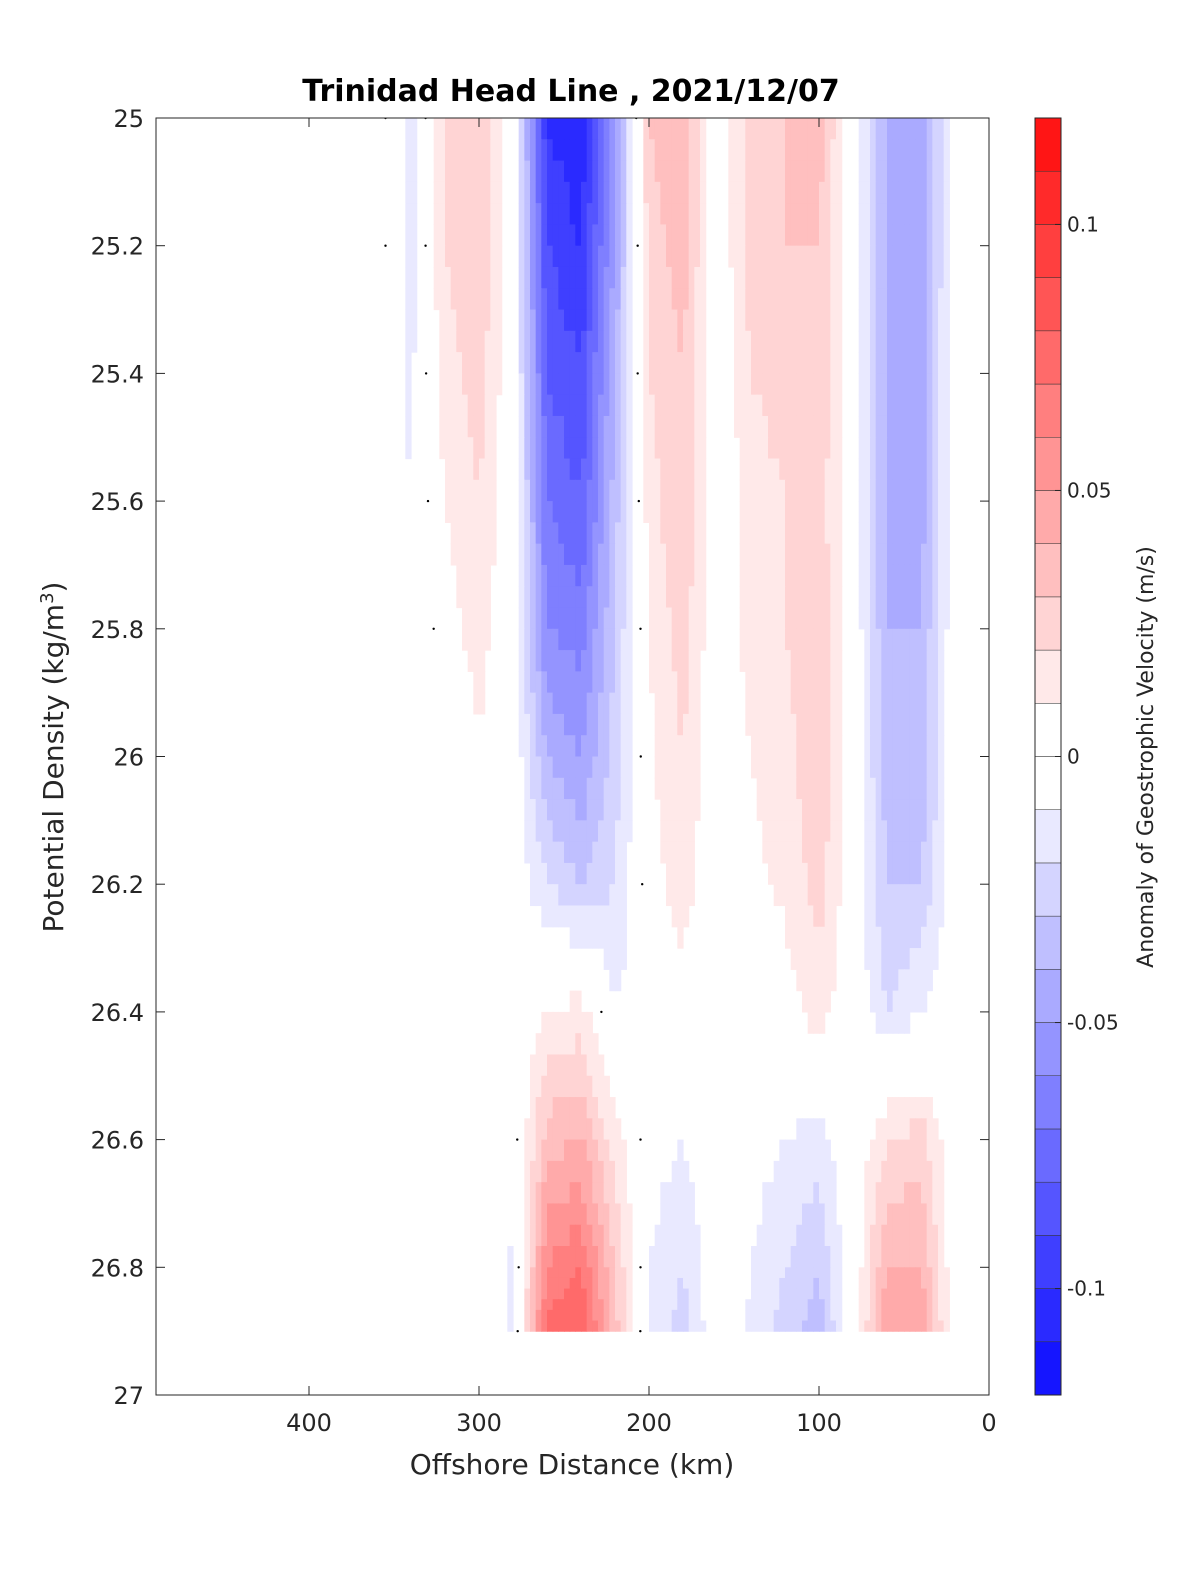 The image size is (1200, 1575). Describe the element at coordinates (988, 1423) in the screenshot. I see `x-tick-label: 0` at that location.